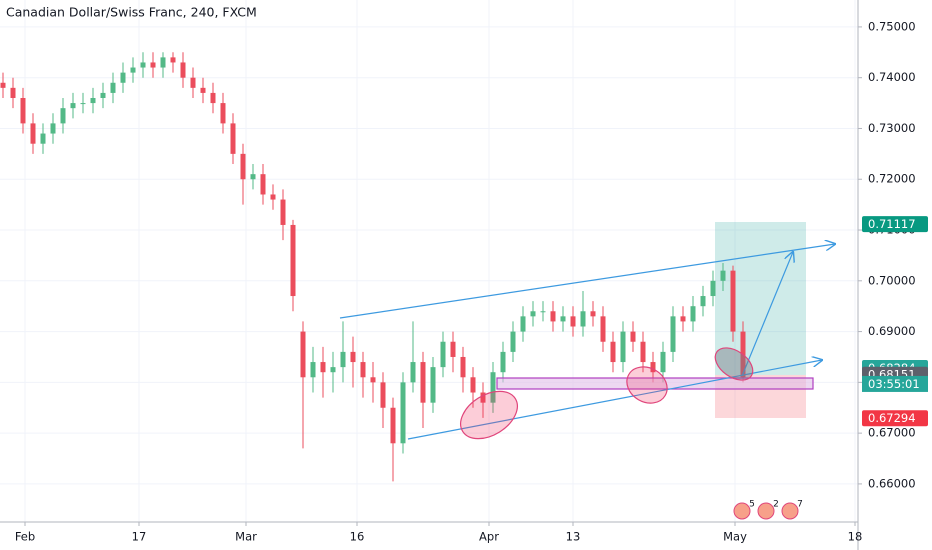 This screenshot has width=932, height=550. I want to click on support-zone, so click(655, 383).